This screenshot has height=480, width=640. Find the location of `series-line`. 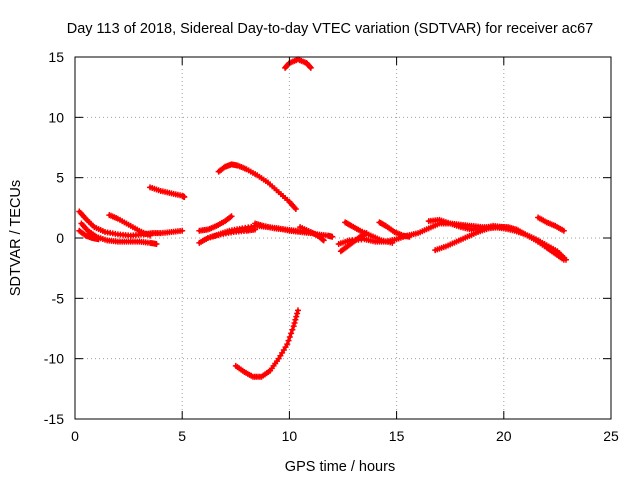

series-line is located at coordinates (257, 186).